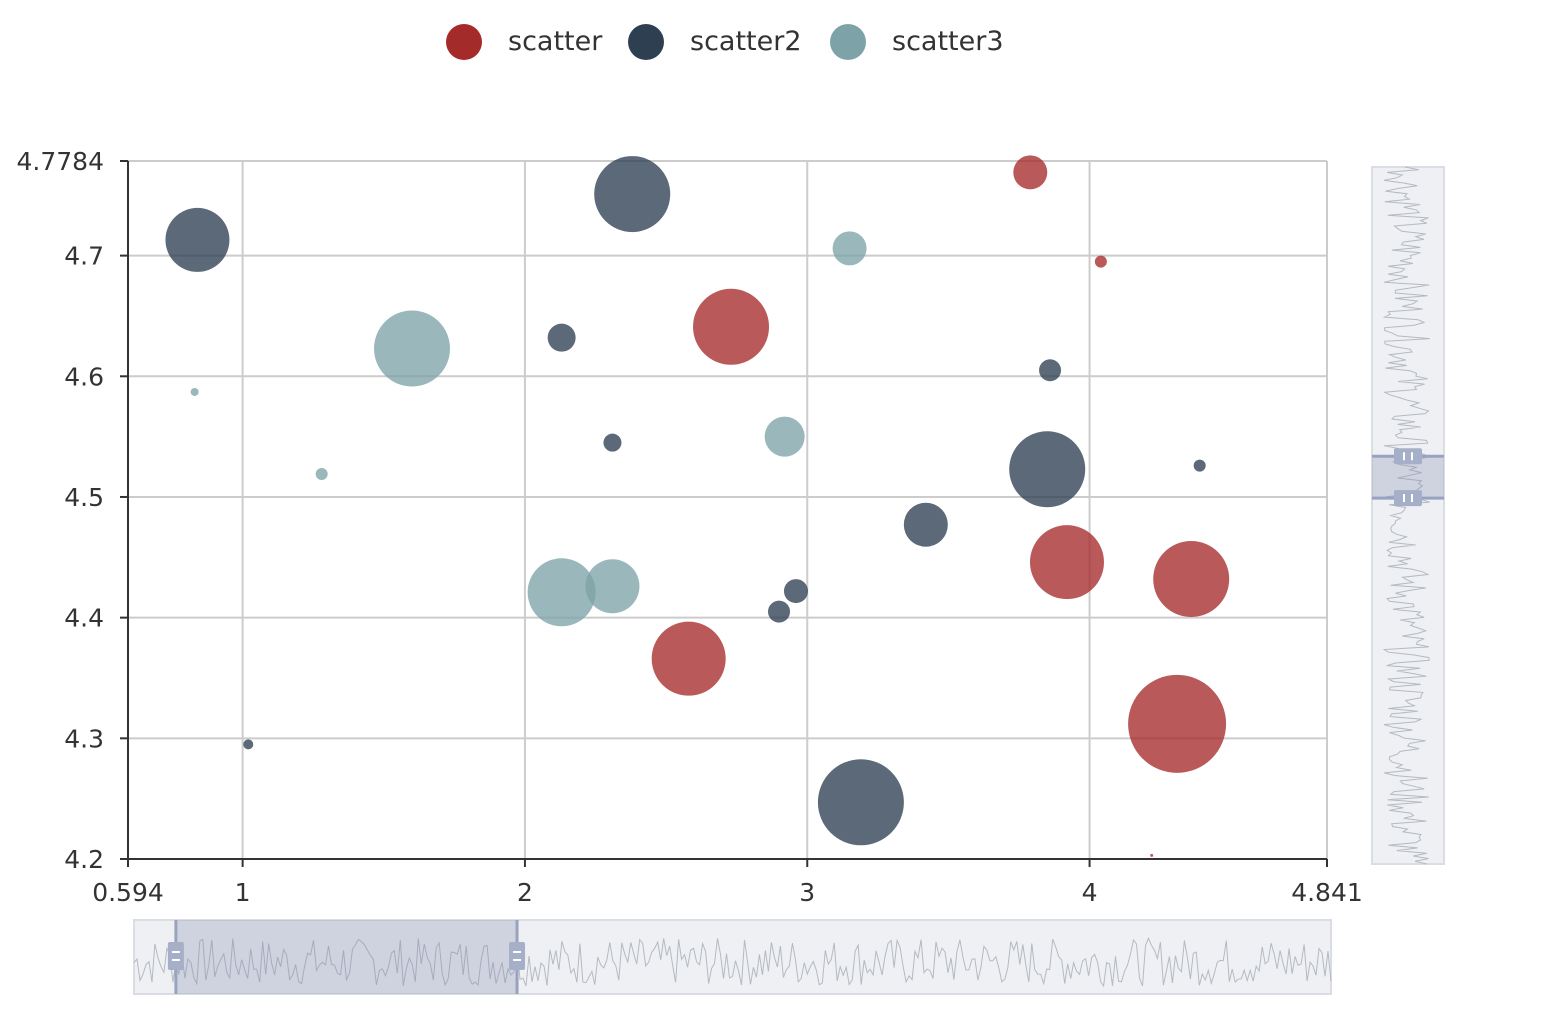 Image resolution: width=1541 pixels, height=1025 pixels. What do you see at coordinates (746, 41) in the screenshot?
I see `legend-label: scatter2` at bounding box center [746, 41].